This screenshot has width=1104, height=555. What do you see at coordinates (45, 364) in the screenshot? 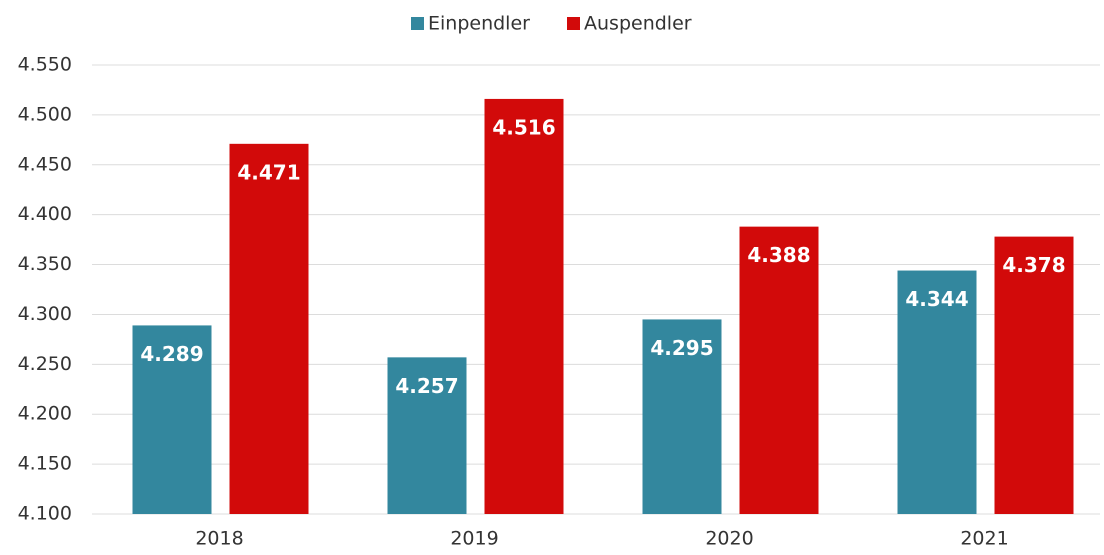
I see `y-tick-label: 4.250` at bounding box center [45, 364].